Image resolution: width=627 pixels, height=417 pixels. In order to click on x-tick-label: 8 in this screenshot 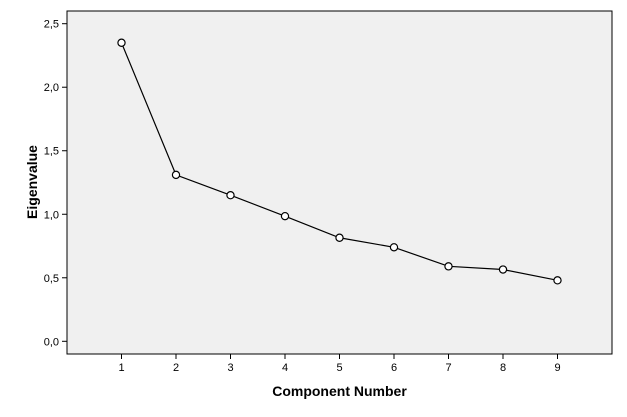, I will do `click(503, 368)`.